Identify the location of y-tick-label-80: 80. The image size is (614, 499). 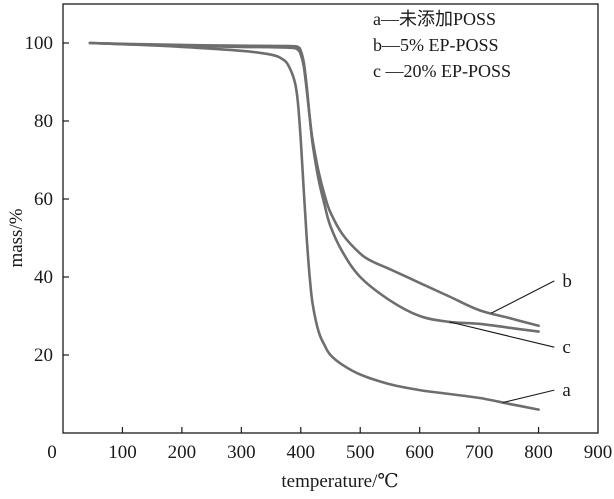
(43, 121).